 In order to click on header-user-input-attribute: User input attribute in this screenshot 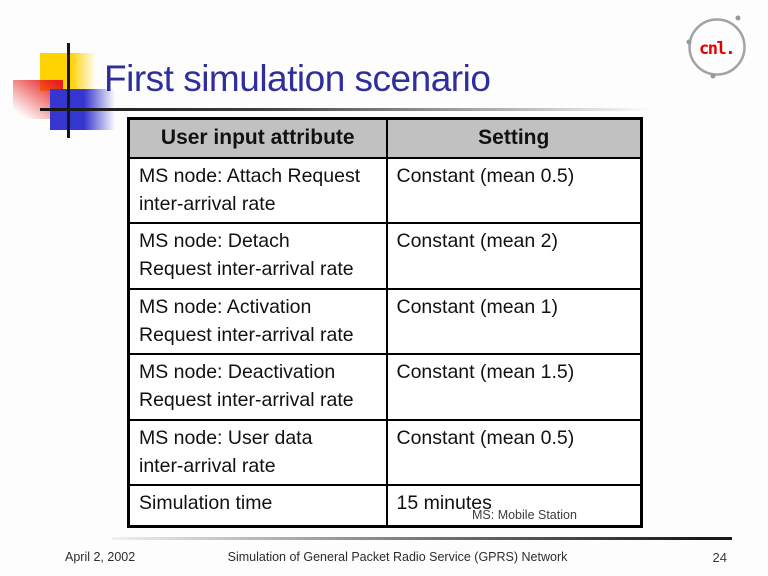, I will do `click(257, 138)`.